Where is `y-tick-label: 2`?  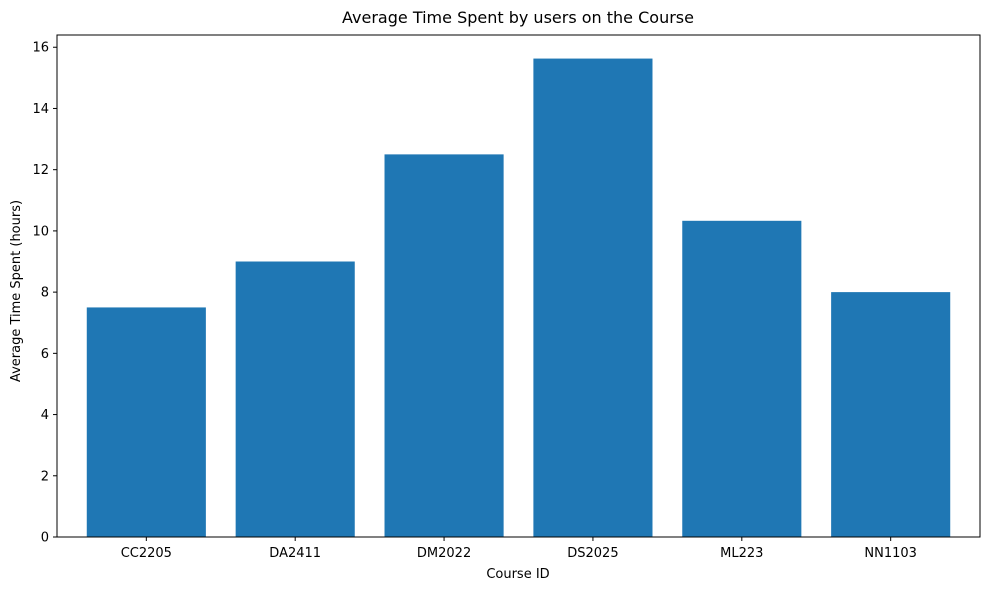 y-tick-label: 2 is located at coordinates (45, 476).